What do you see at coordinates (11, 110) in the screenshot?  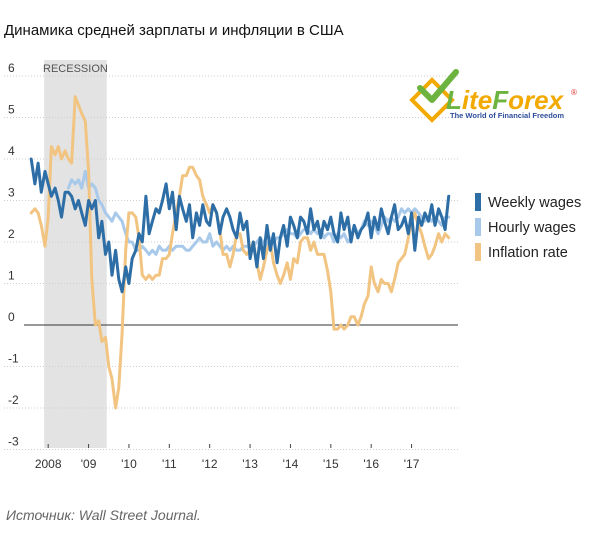 I see `y-tick-label: 5` at bounding box center [11, 110].